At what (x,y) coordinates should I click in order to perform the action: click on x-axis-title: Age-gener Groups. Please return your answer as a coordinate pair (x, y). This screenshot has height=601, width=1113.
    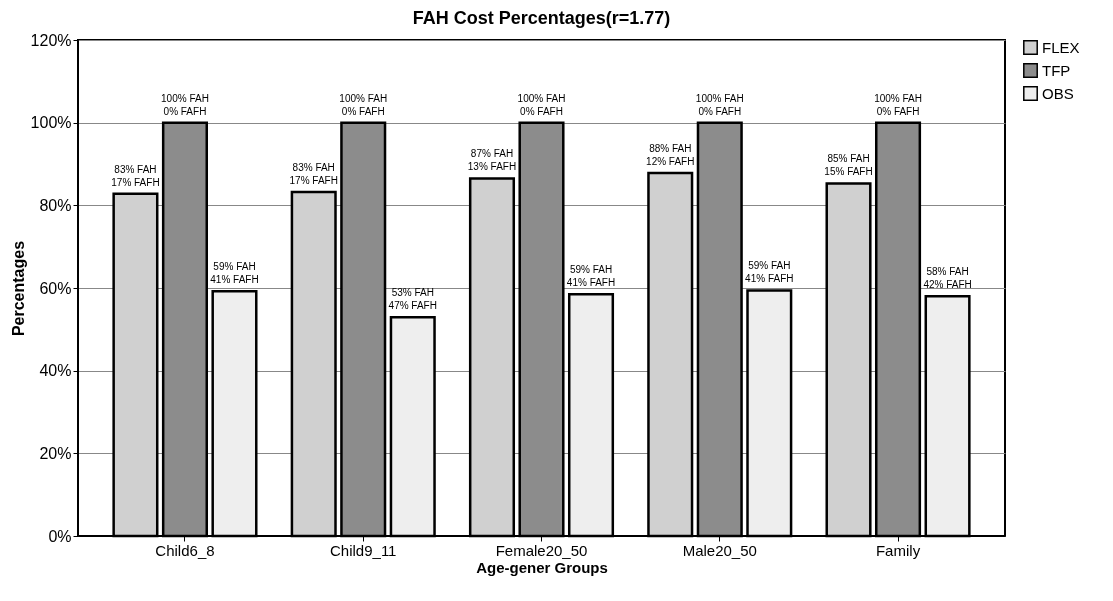
    Looking at the image, I should click on (542, 567).